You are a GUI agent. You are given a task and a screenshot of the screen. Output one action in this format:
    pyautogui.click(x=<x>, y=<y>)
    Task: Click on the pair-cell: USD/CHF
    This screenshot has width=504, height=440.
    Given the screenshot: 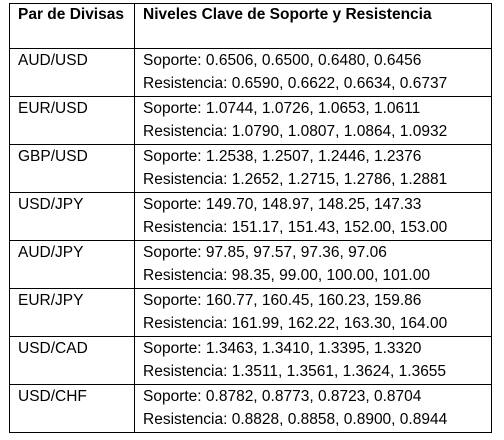 What is the action you would take?
    pyautogui.click(x=72, y=408)
    